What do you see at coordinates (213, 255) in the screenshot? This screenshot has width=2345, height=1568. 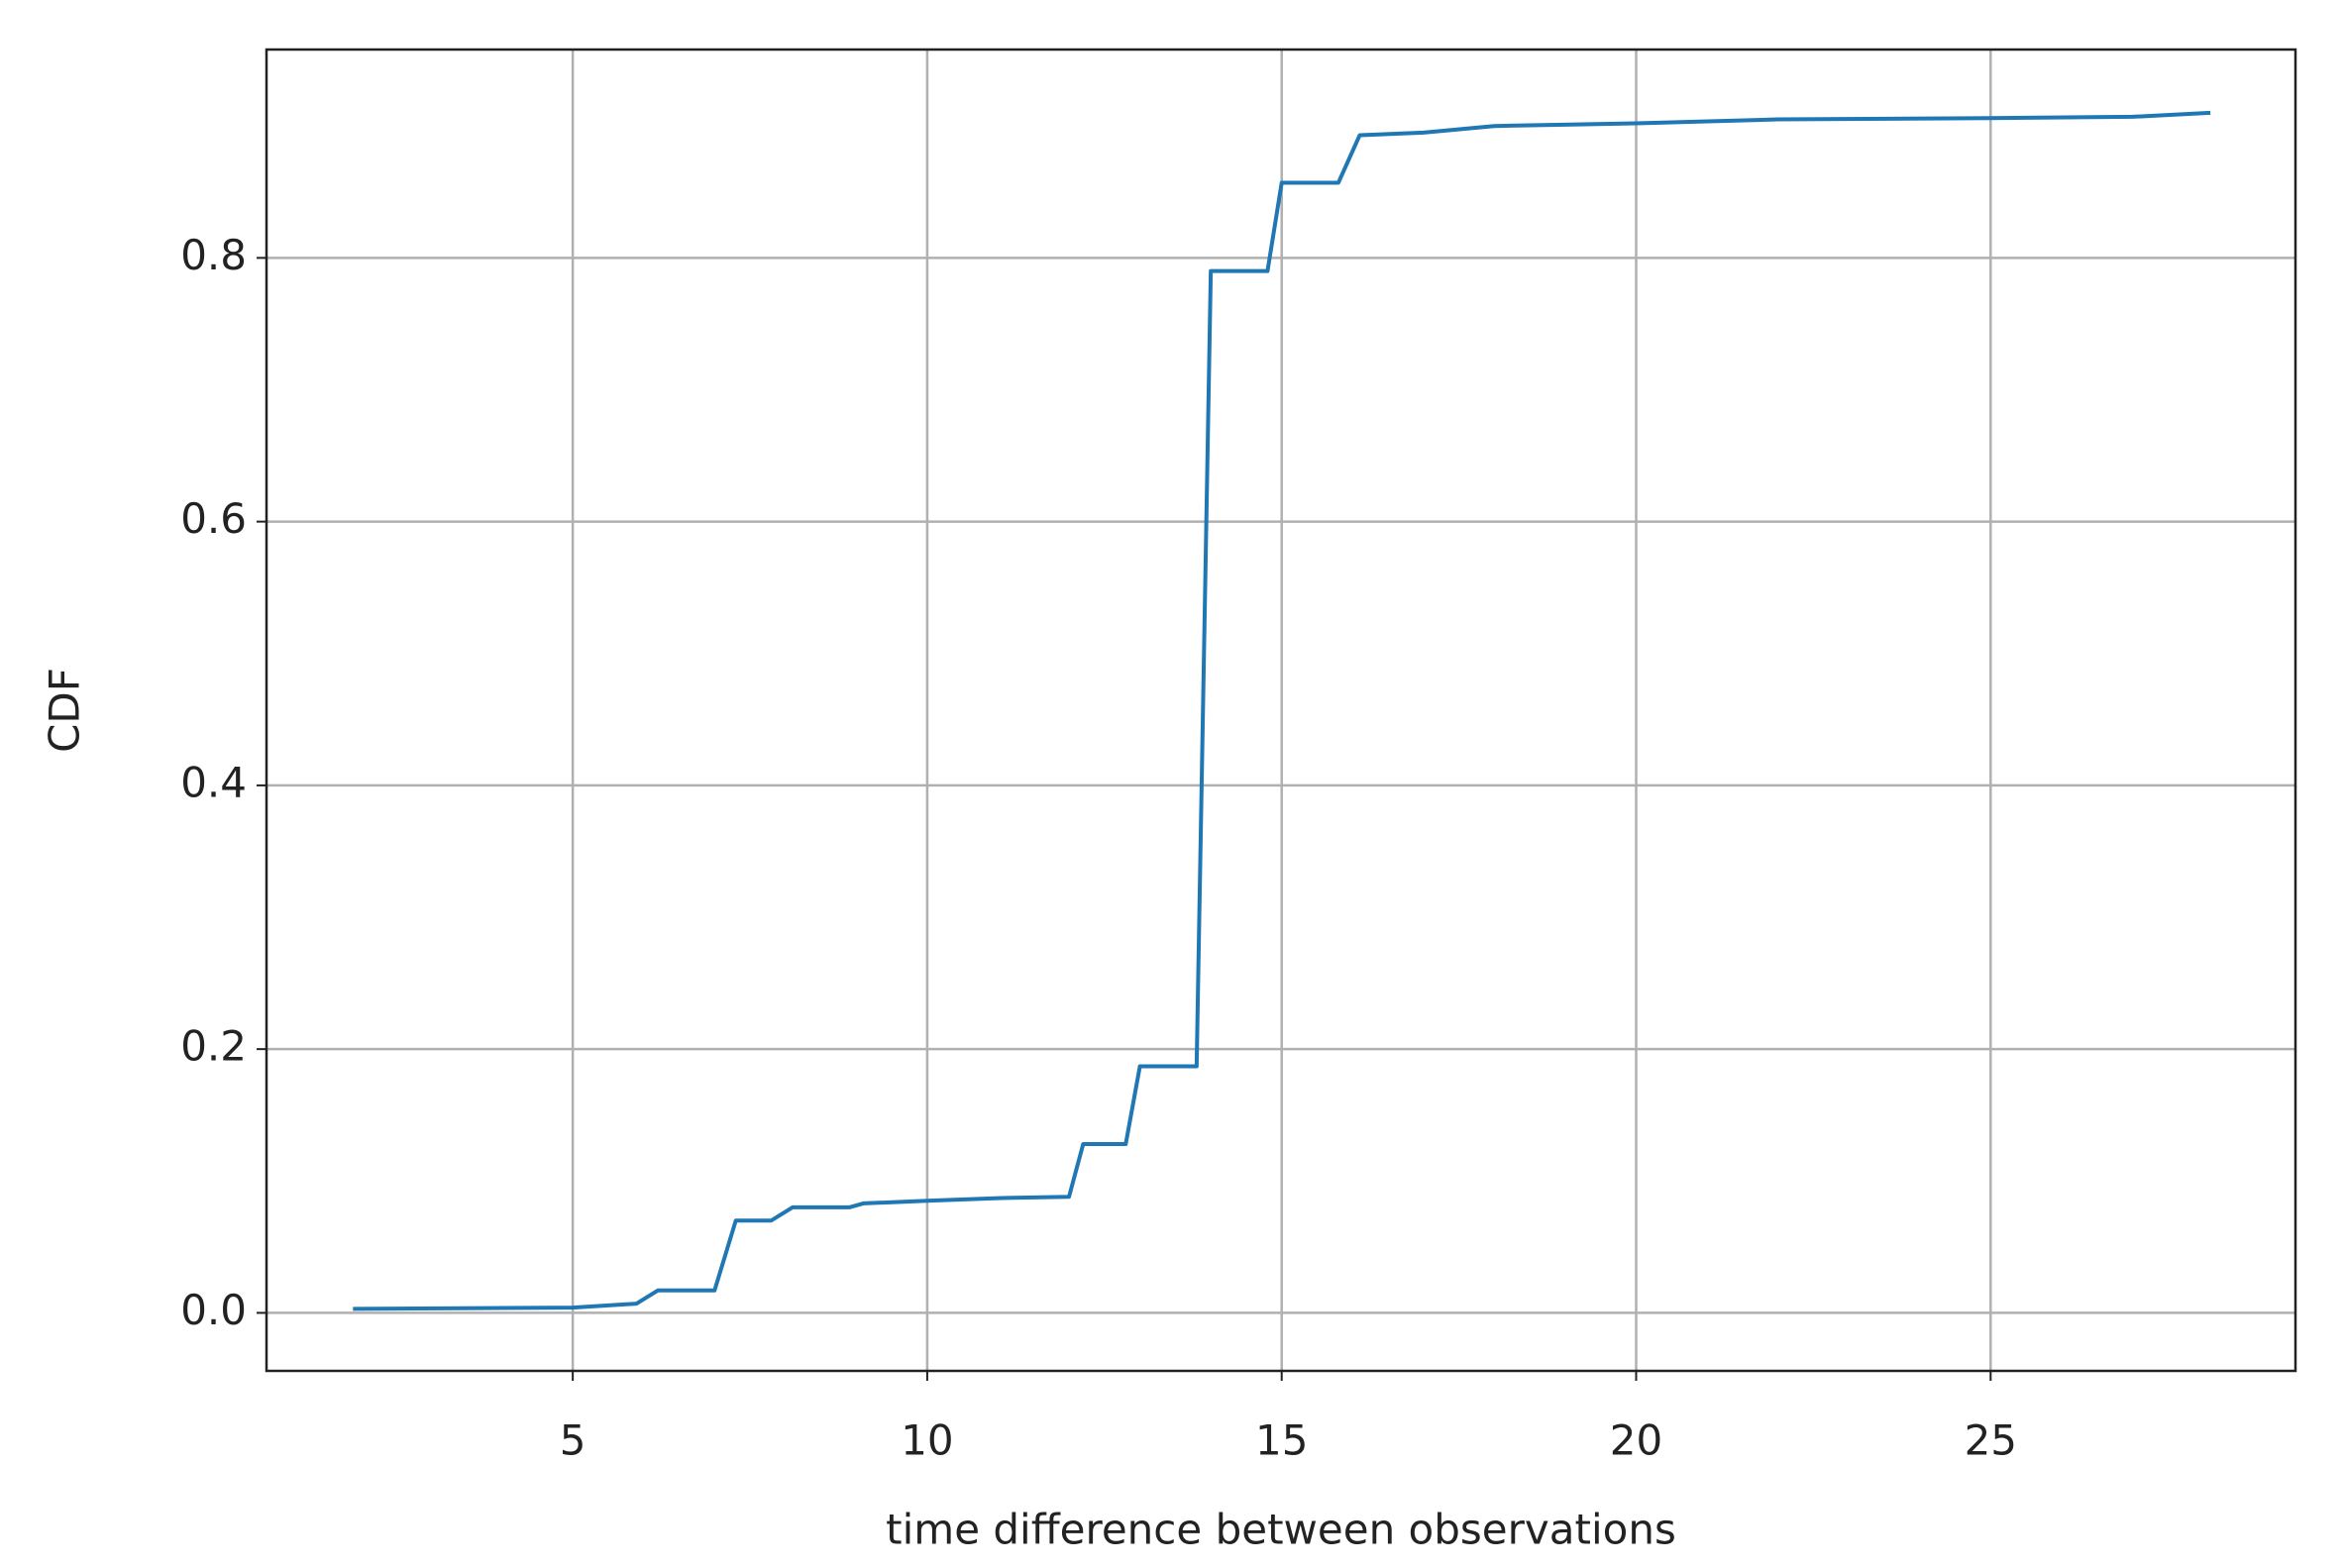 I see `y-tick-label: 0.8` at bounding box center [213, 255].